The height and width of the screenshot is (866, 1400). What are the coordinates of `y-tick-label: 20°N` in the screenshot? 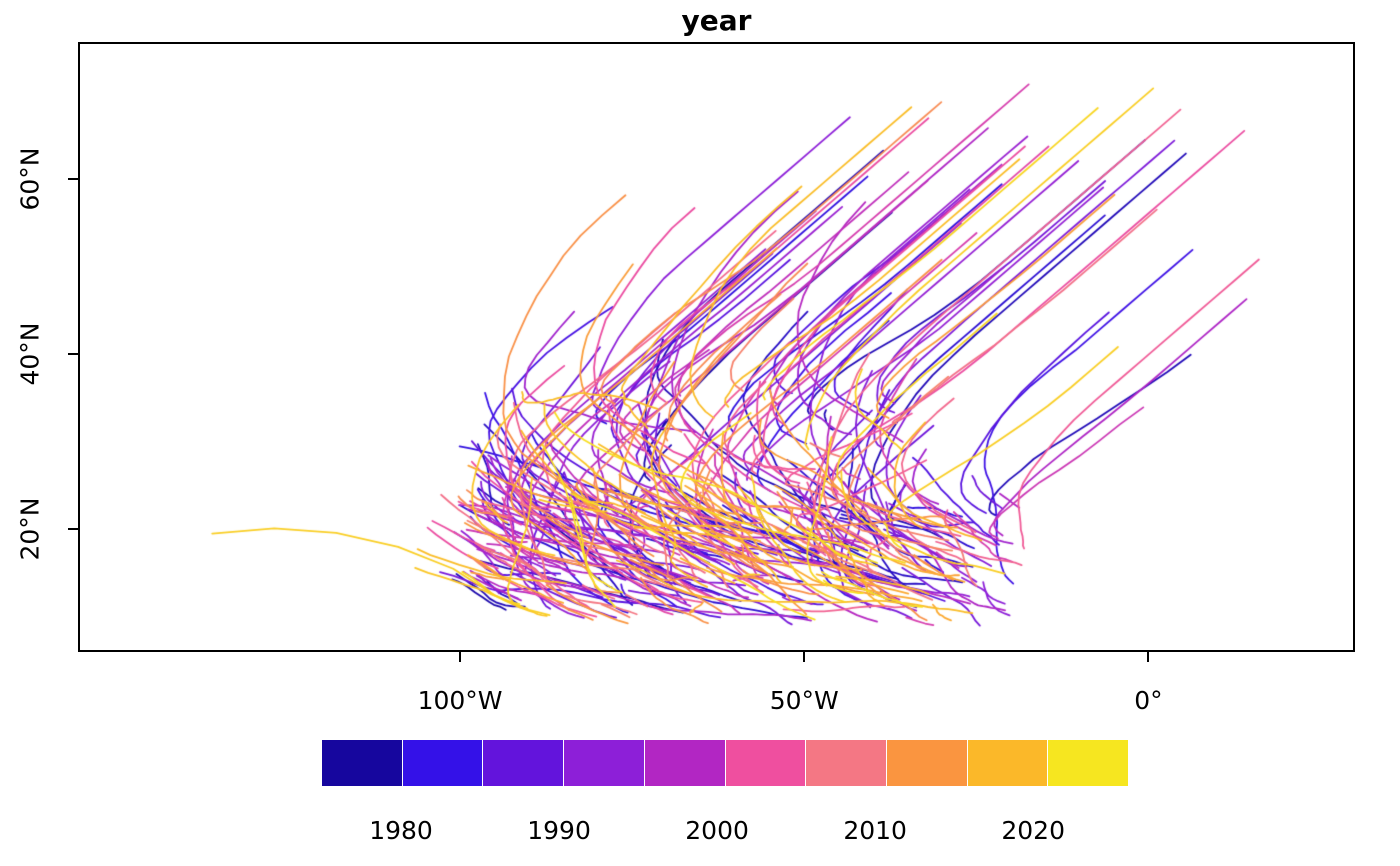 It's located at (30, 529).